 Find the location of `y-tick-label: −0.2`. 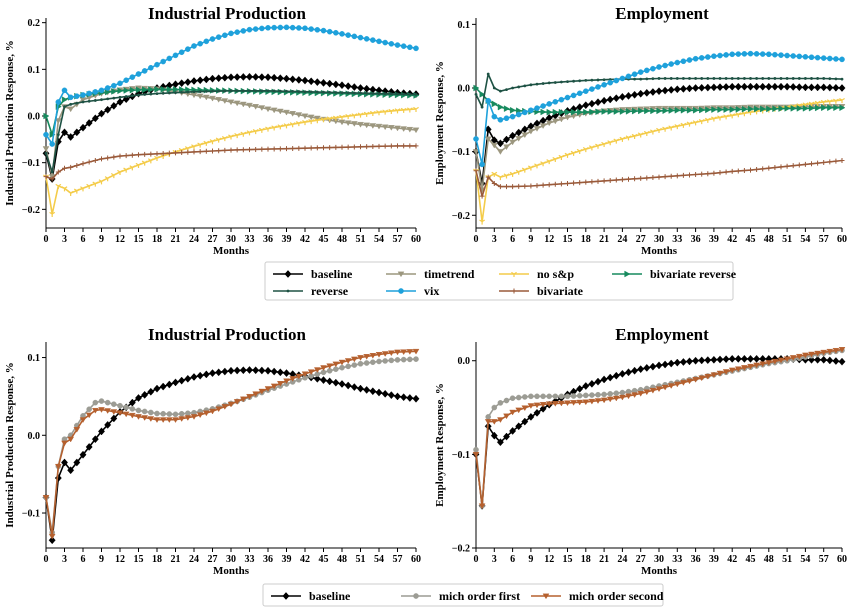

y-tick-label: −0.2 is located at coordinates (461, 549).